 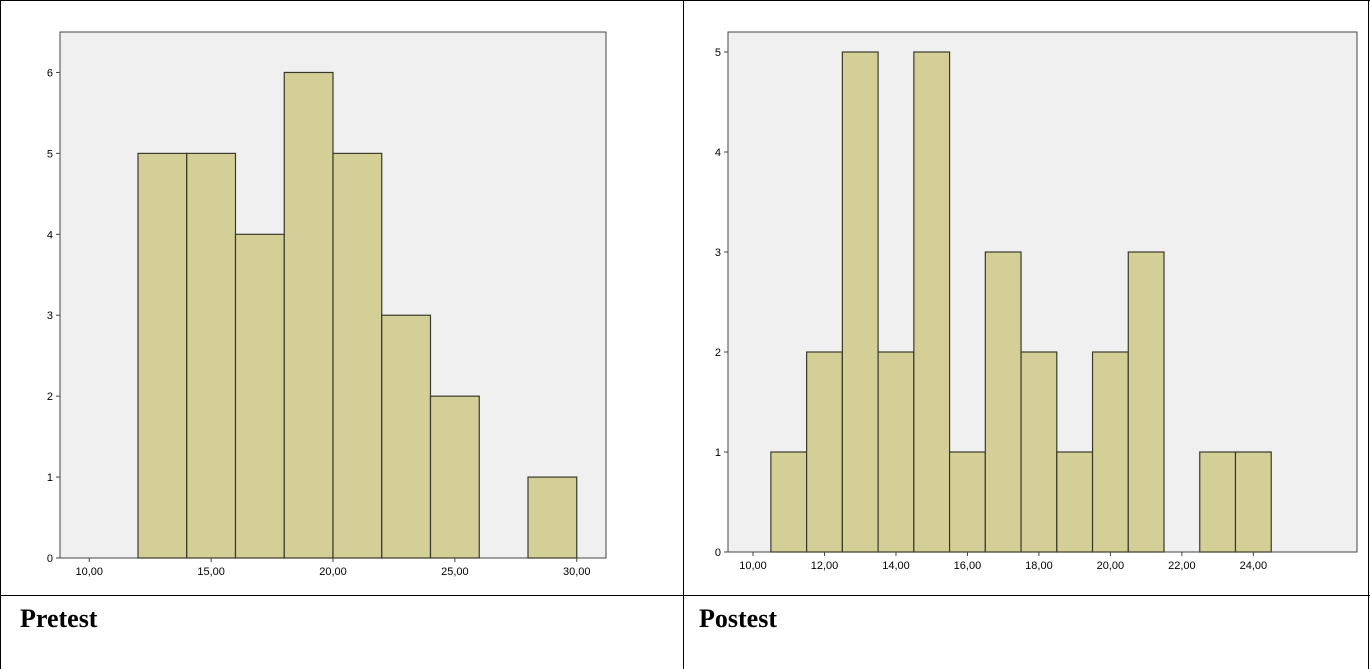 What do you see at coordinates (718, 53) in the screenshot?
I see `postest-histogram-y-tick-label-5: 5` at bounding box center [718, 53].